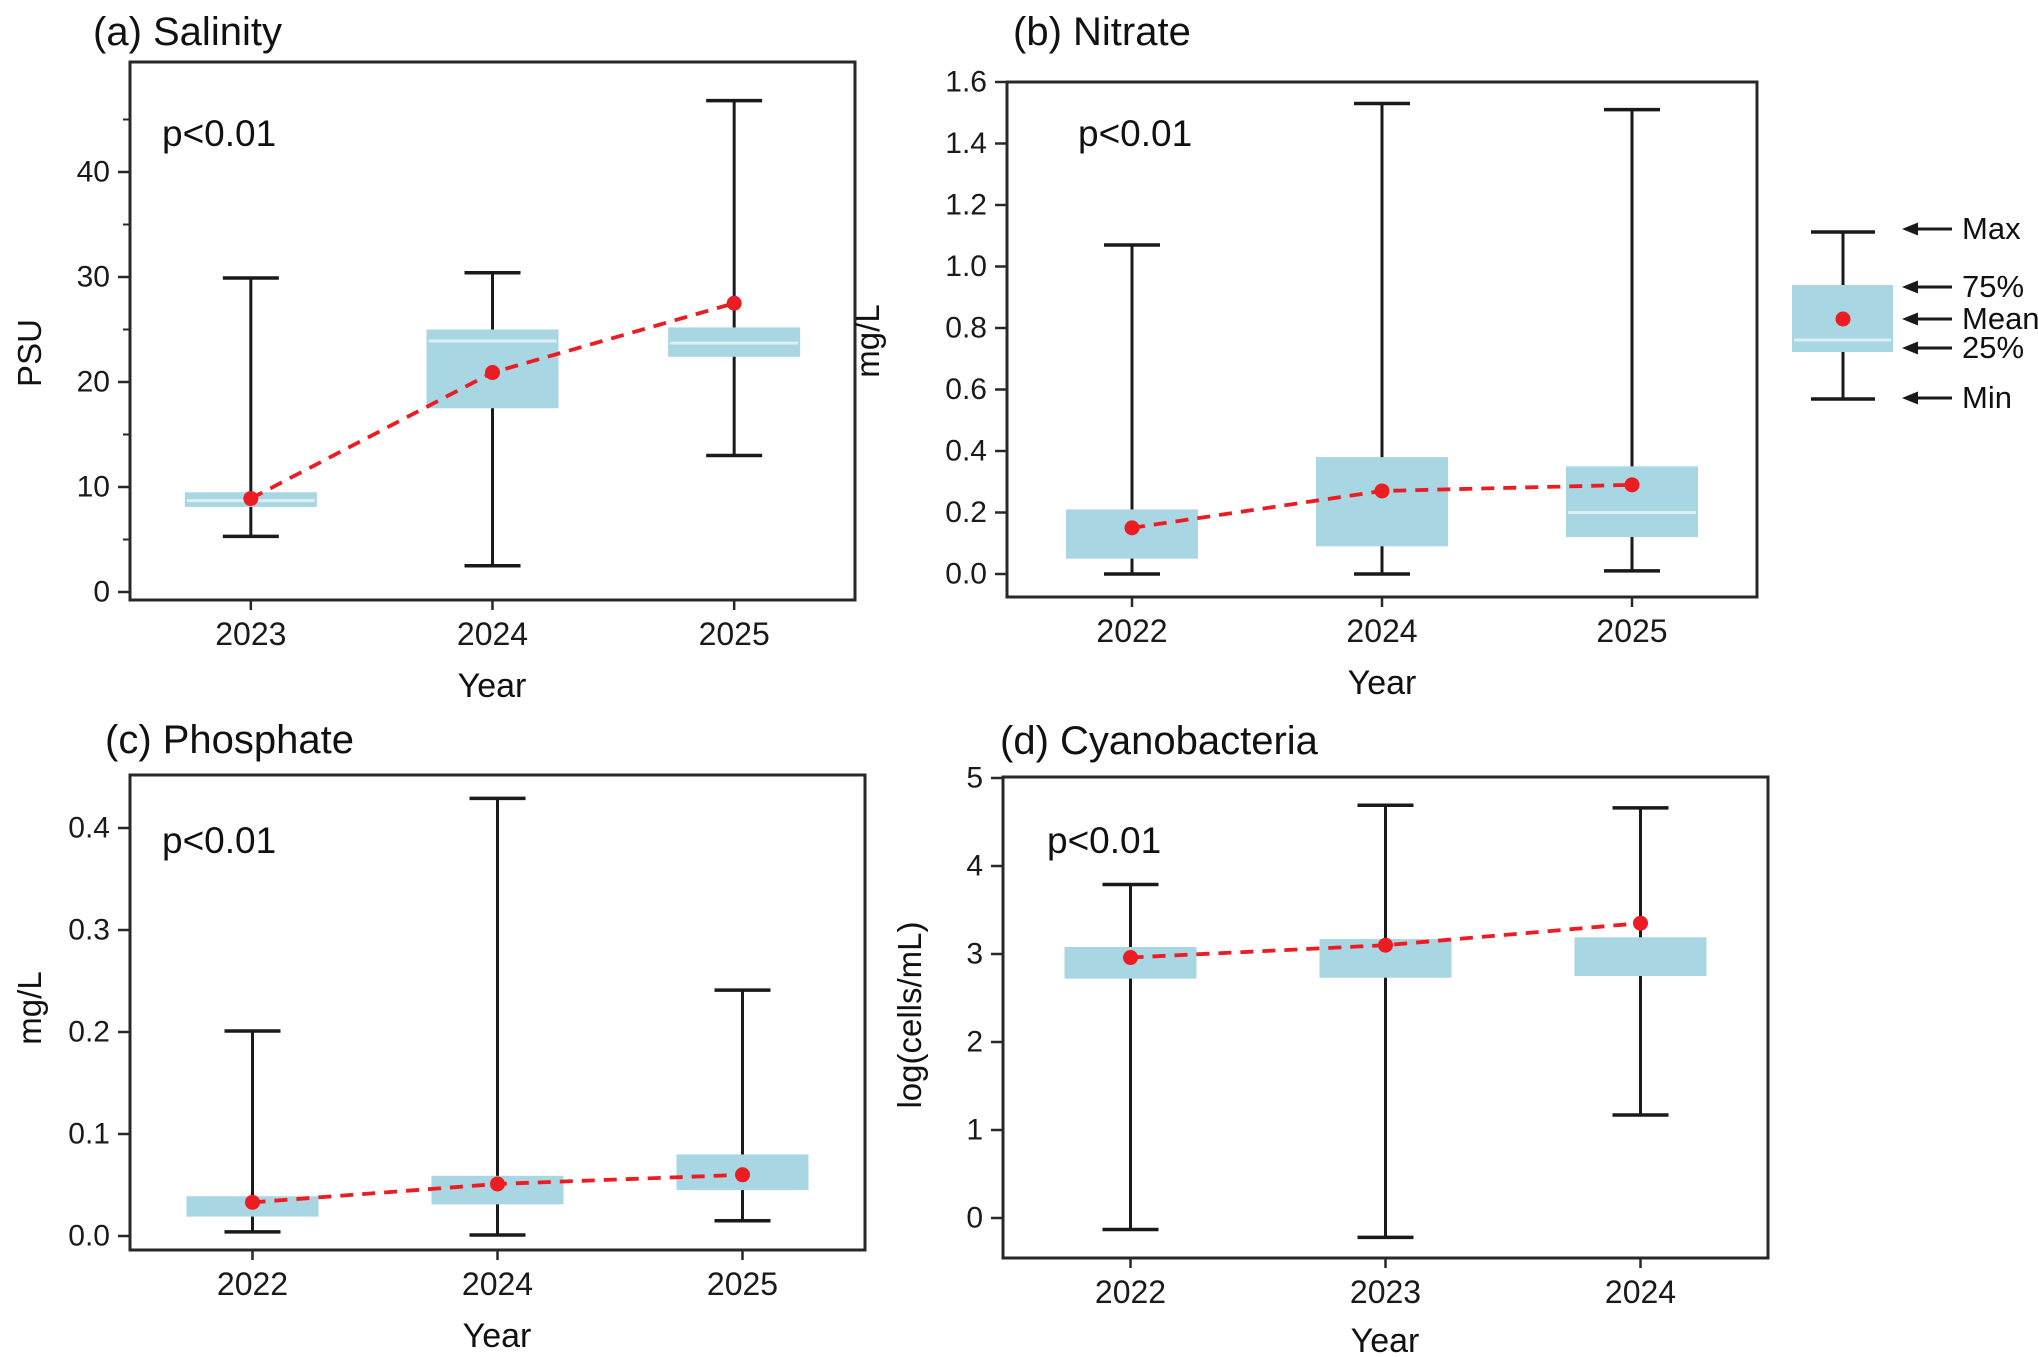  What do you see at coordinates (1104, 840) in the screenshot?
I see `panel-d-pvalue: p<0.01` at bounding box center [1104, 840].